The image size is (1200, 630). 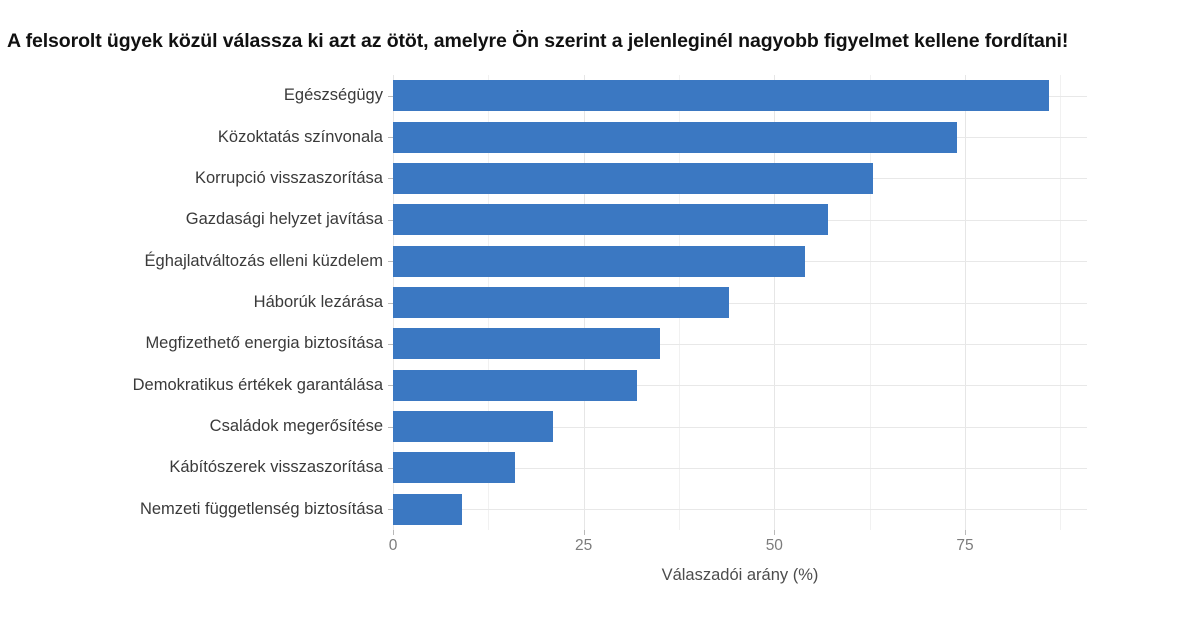 I want to click on category-label: Demokratikus értékek garantálása, so click(x=257, y=384).